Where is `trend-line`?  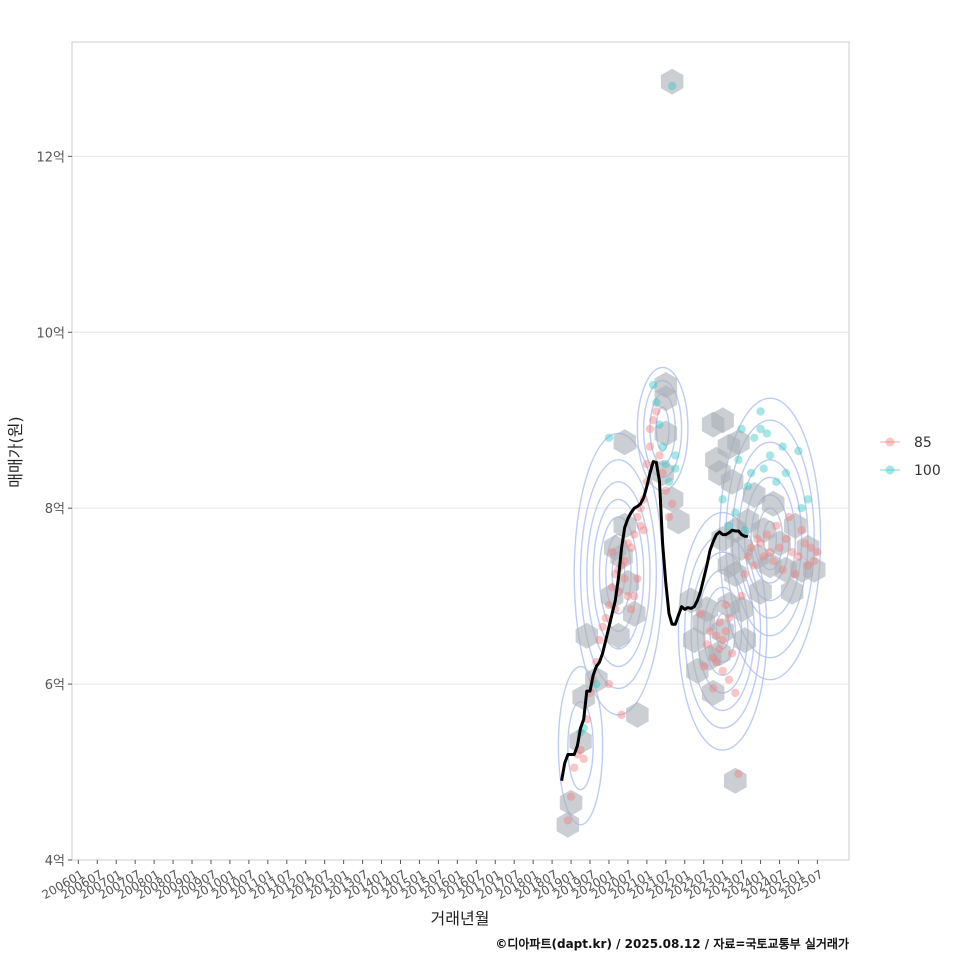
trend-line is located at coordinates (654, 621).